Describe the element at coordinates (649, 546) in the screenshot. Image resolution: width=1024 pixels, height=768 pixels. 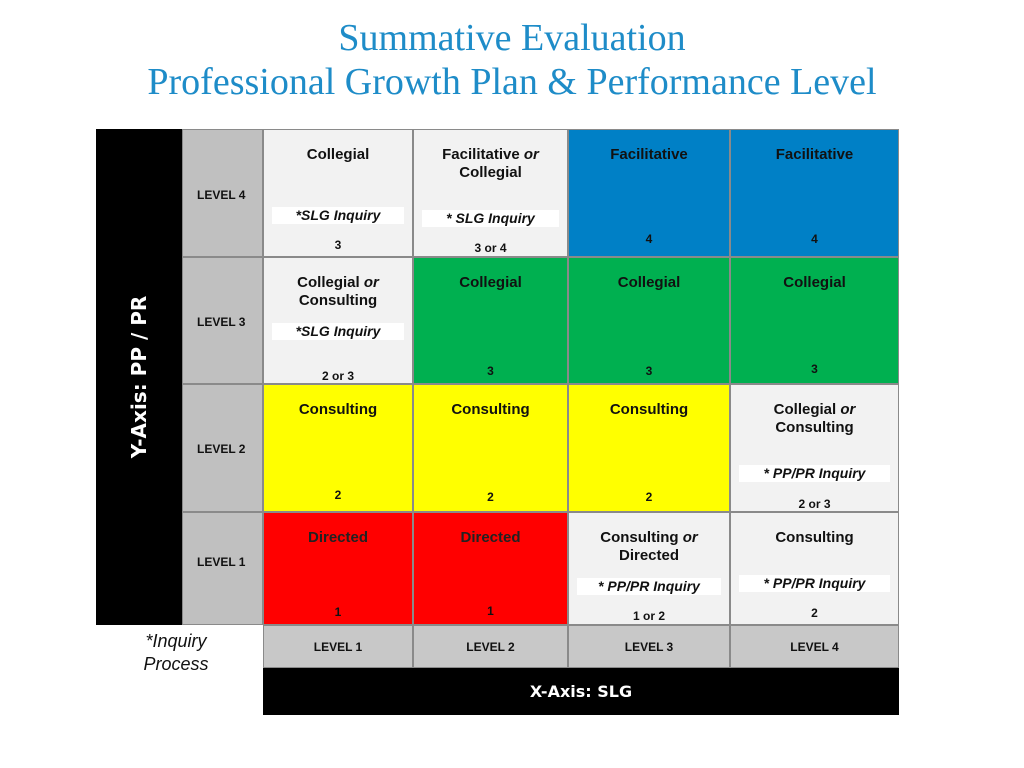
I see `cell-heading: Consulting or Directed` at that location.